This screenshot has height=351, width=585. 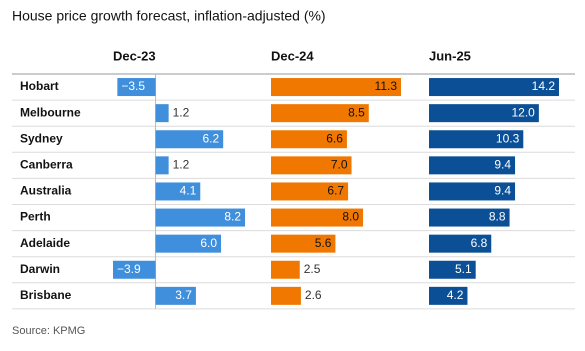 I want to click on panel-header: Jun-25, so click(x=450, y=55).